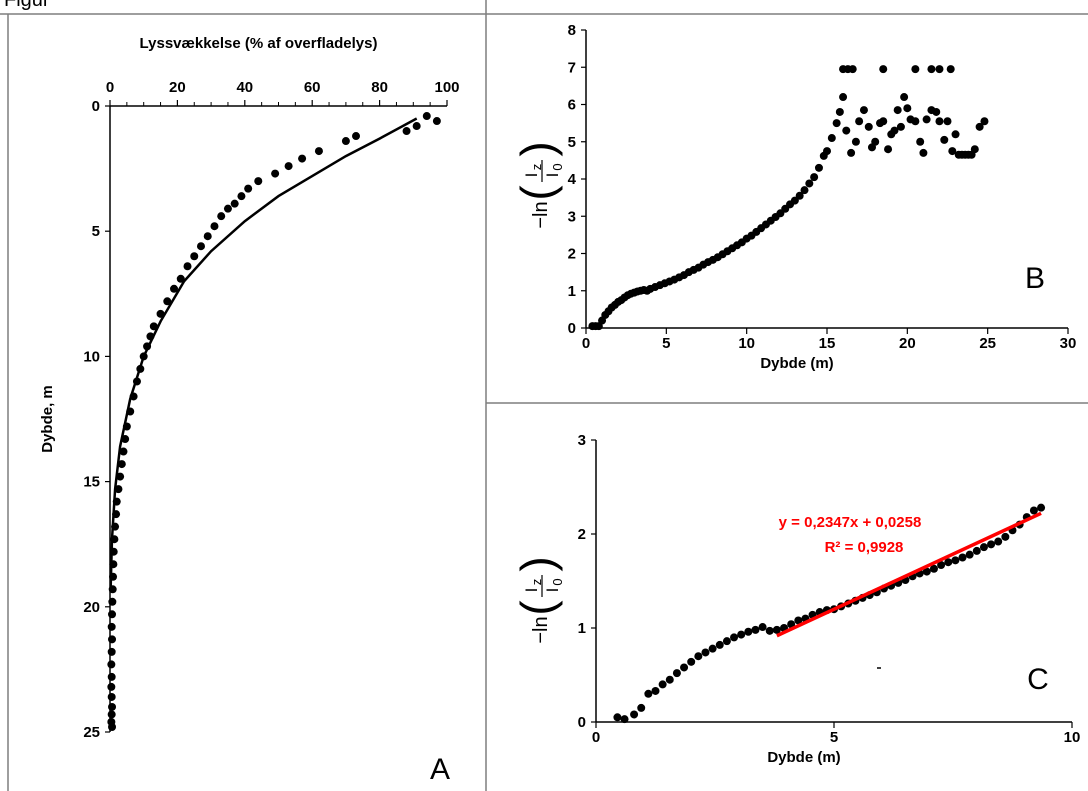 This screenshot has height=791, width=1088. What do you see at coordinates (746, 343) in the screenshot?
I see `panel-b-x-tick-label: 10` at bounding box center [746, 343].